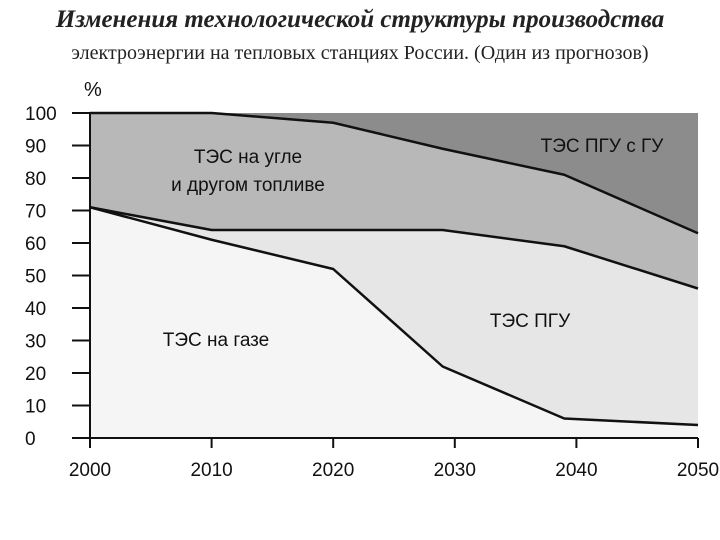  What do you see at coordinates (35, 342) in the screenshot?
I see `y-tick-label: 30` at bounding box center [35, 342].